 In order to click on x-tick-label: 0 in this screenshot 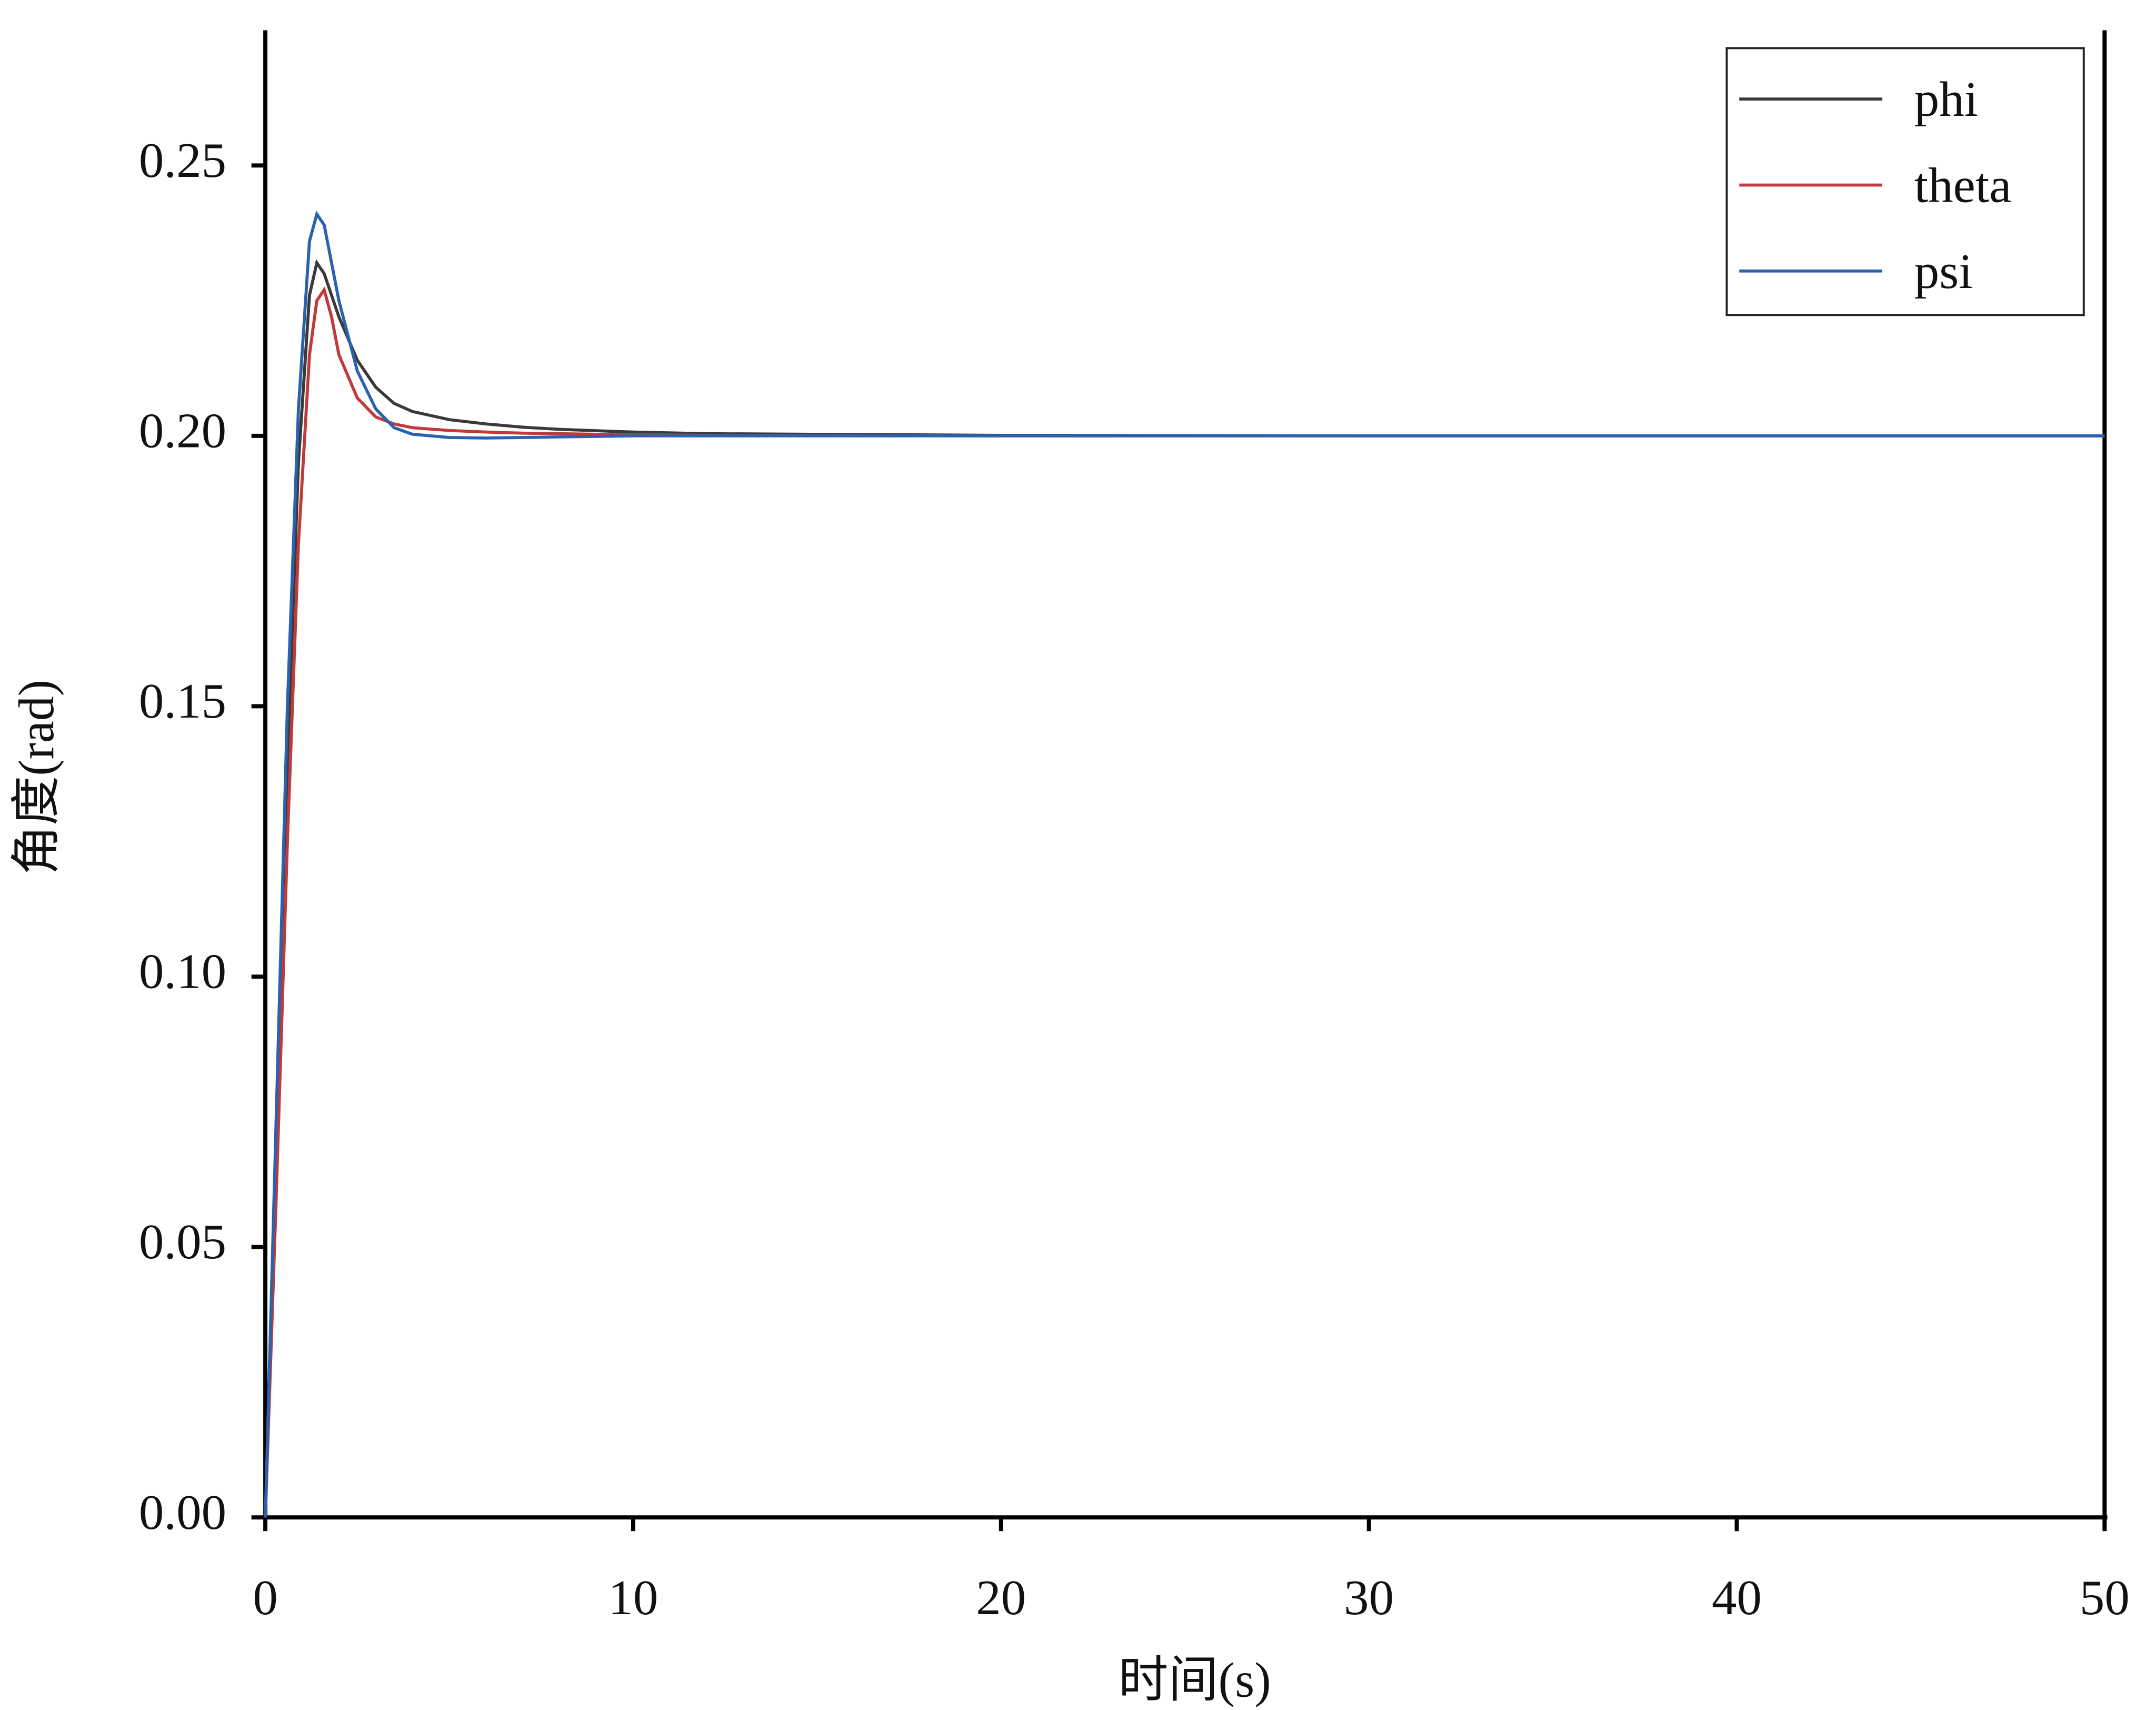, I will do `click(265, 1597)`.